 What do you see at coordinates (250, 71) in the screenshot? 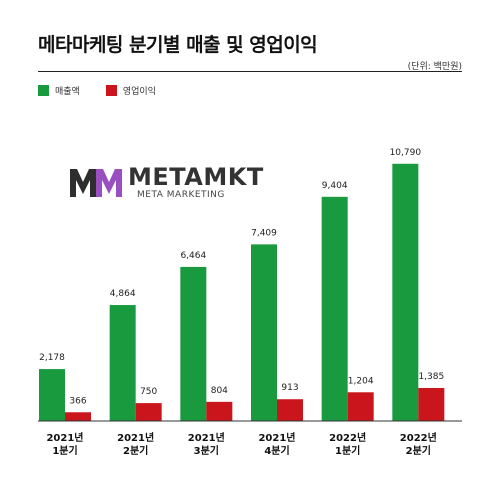
I see `title-divider` at bounding box center [250, 71].